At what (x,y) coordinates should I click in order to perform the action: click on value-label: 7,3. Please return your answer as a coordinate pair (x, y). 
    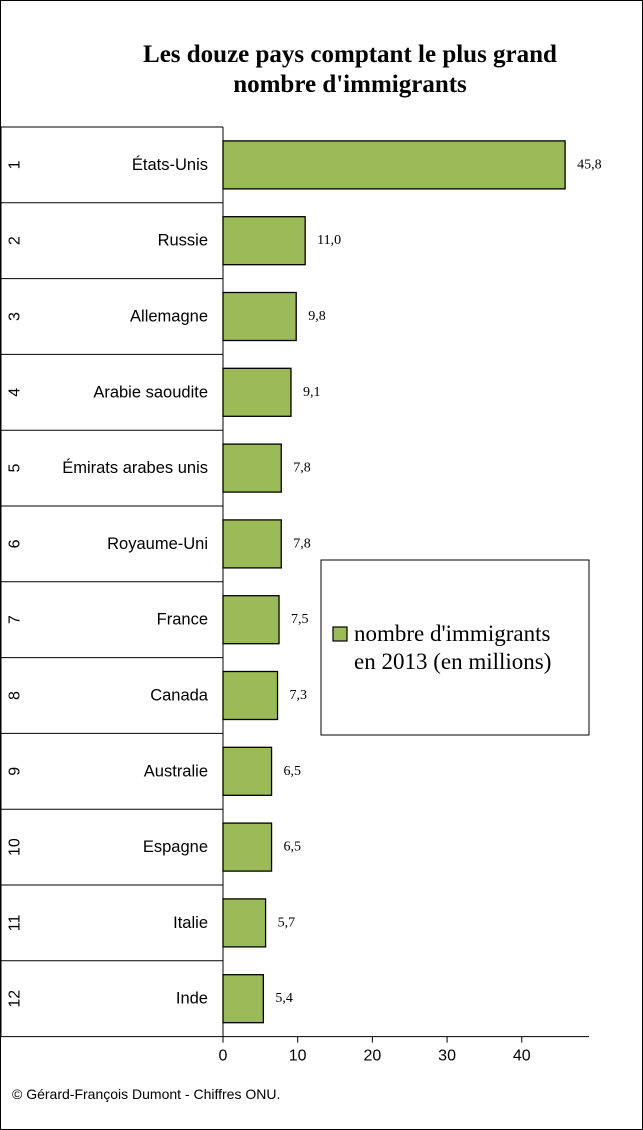
    Looking at the image, I should click on (299, 695).